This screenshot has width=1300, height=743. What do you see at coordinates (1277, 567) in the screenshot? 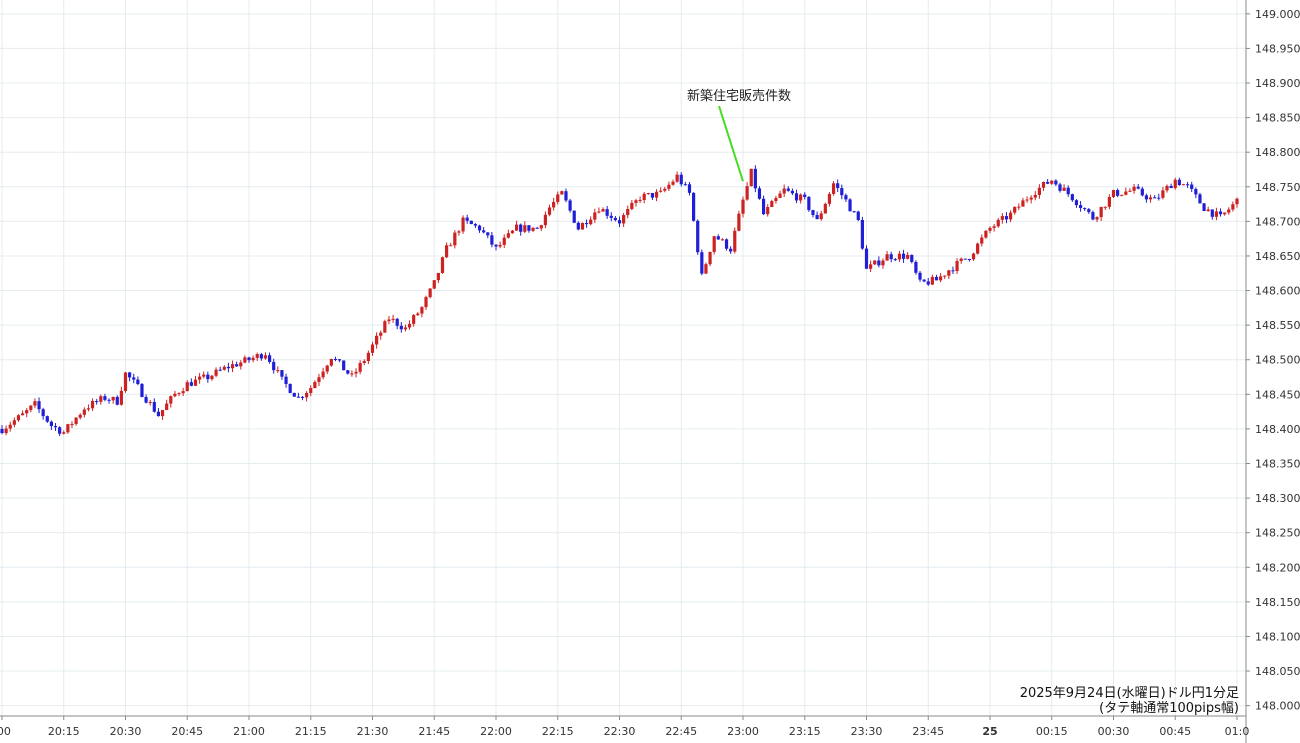
I see `y-tick-label: 148.200` at bounding box center [1277, 567].